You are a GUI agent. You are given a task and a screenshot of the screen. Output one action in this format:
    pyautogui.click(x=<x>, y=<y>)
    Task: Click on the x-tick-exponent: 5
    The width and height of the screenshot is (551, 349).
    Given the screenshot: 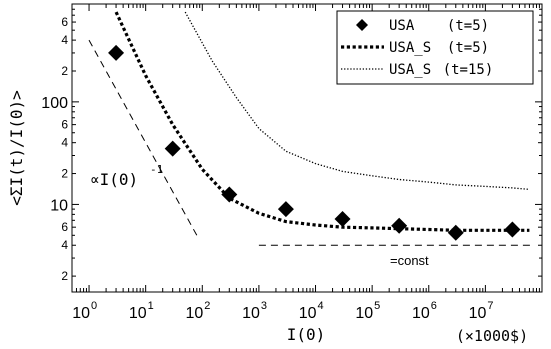 What is the action you would take?
    pyautogui.click(x=377, y=306)
    